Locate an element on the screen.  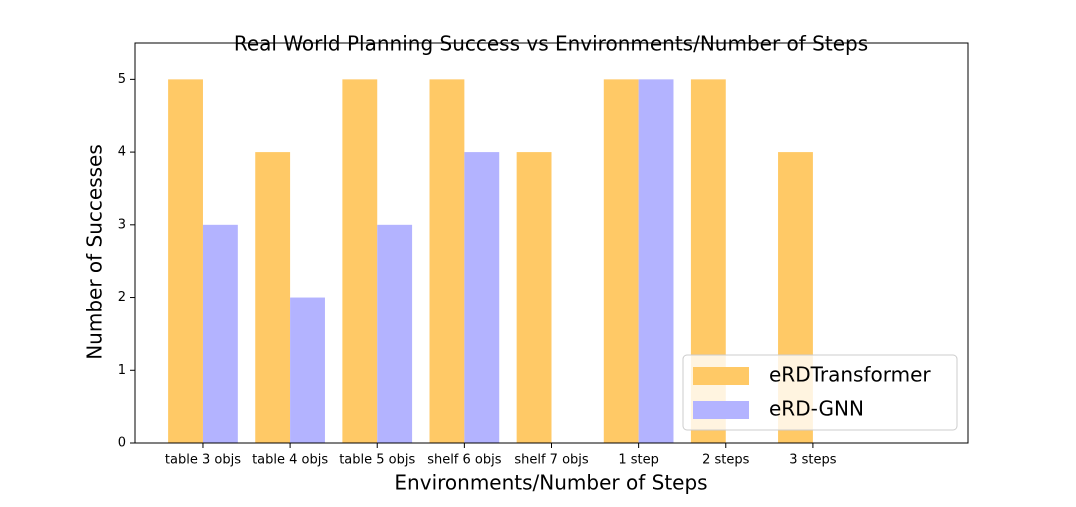
y-tick-label: 3 is located at coordinates (122, 224).